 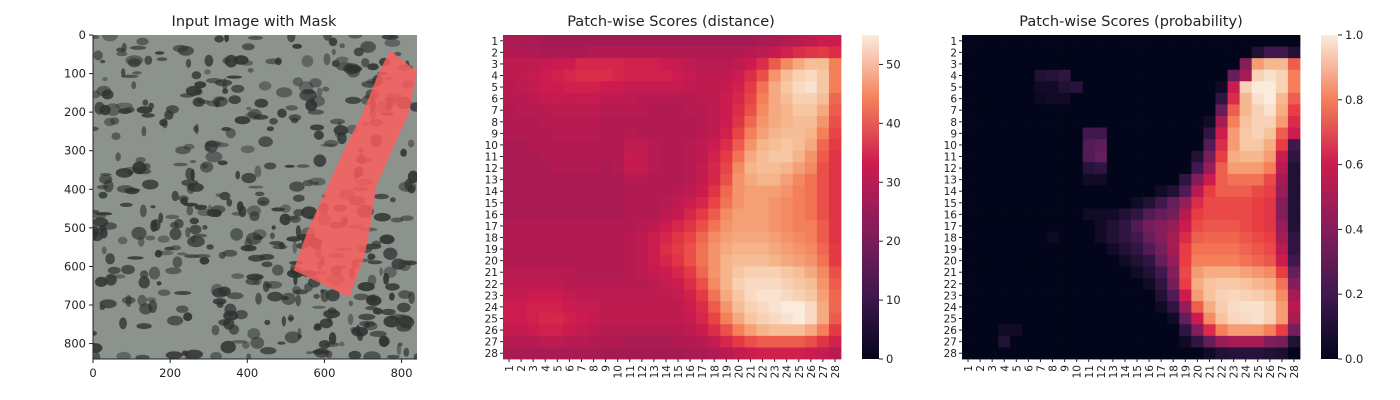 I want to click on colorbar-tick-label: 40, so click(x=893, y=123).